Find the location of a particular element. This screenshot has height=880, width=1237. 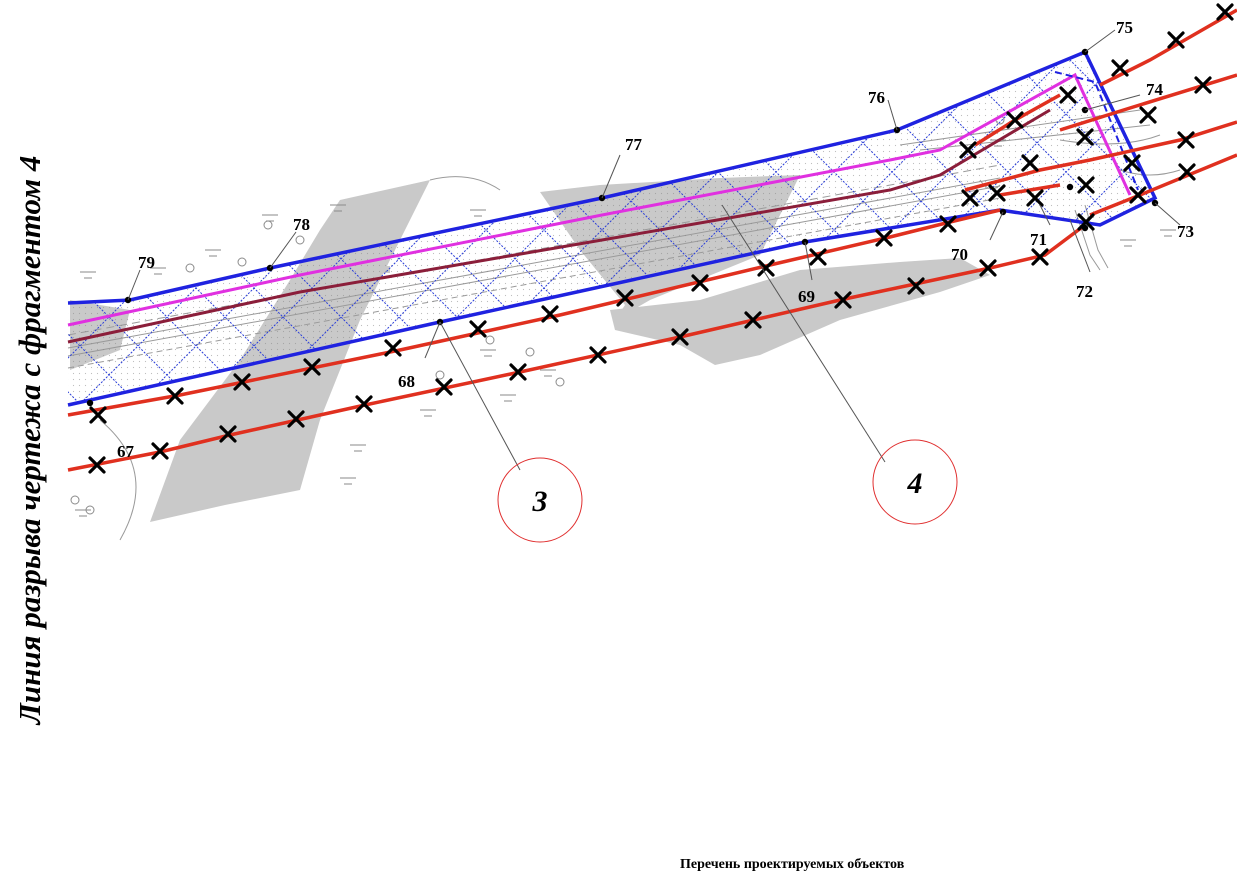

callout-3-label: 3 is located at coordinates (540, 501).